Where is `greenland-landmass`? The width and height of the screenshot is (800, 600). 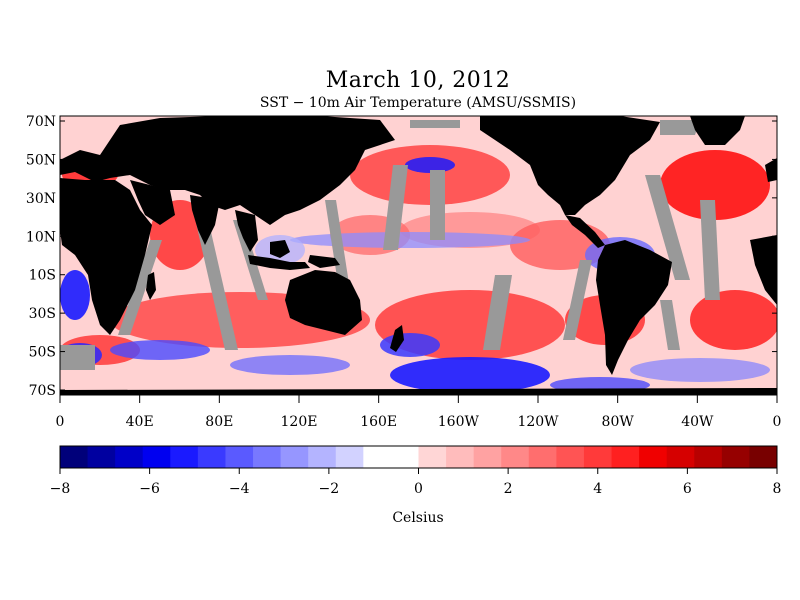 greenland-landmass is located at coordinates (717, 130).